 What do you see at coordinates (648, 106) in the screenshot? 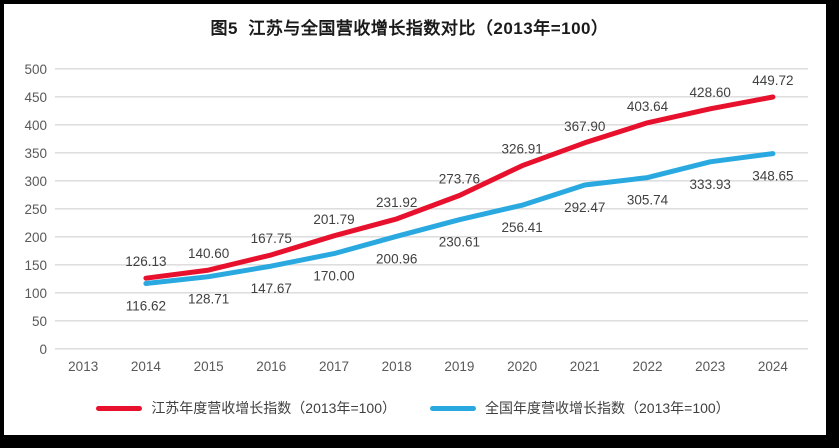
I see `data-label: 403.64` at bounding box center [648, 106].